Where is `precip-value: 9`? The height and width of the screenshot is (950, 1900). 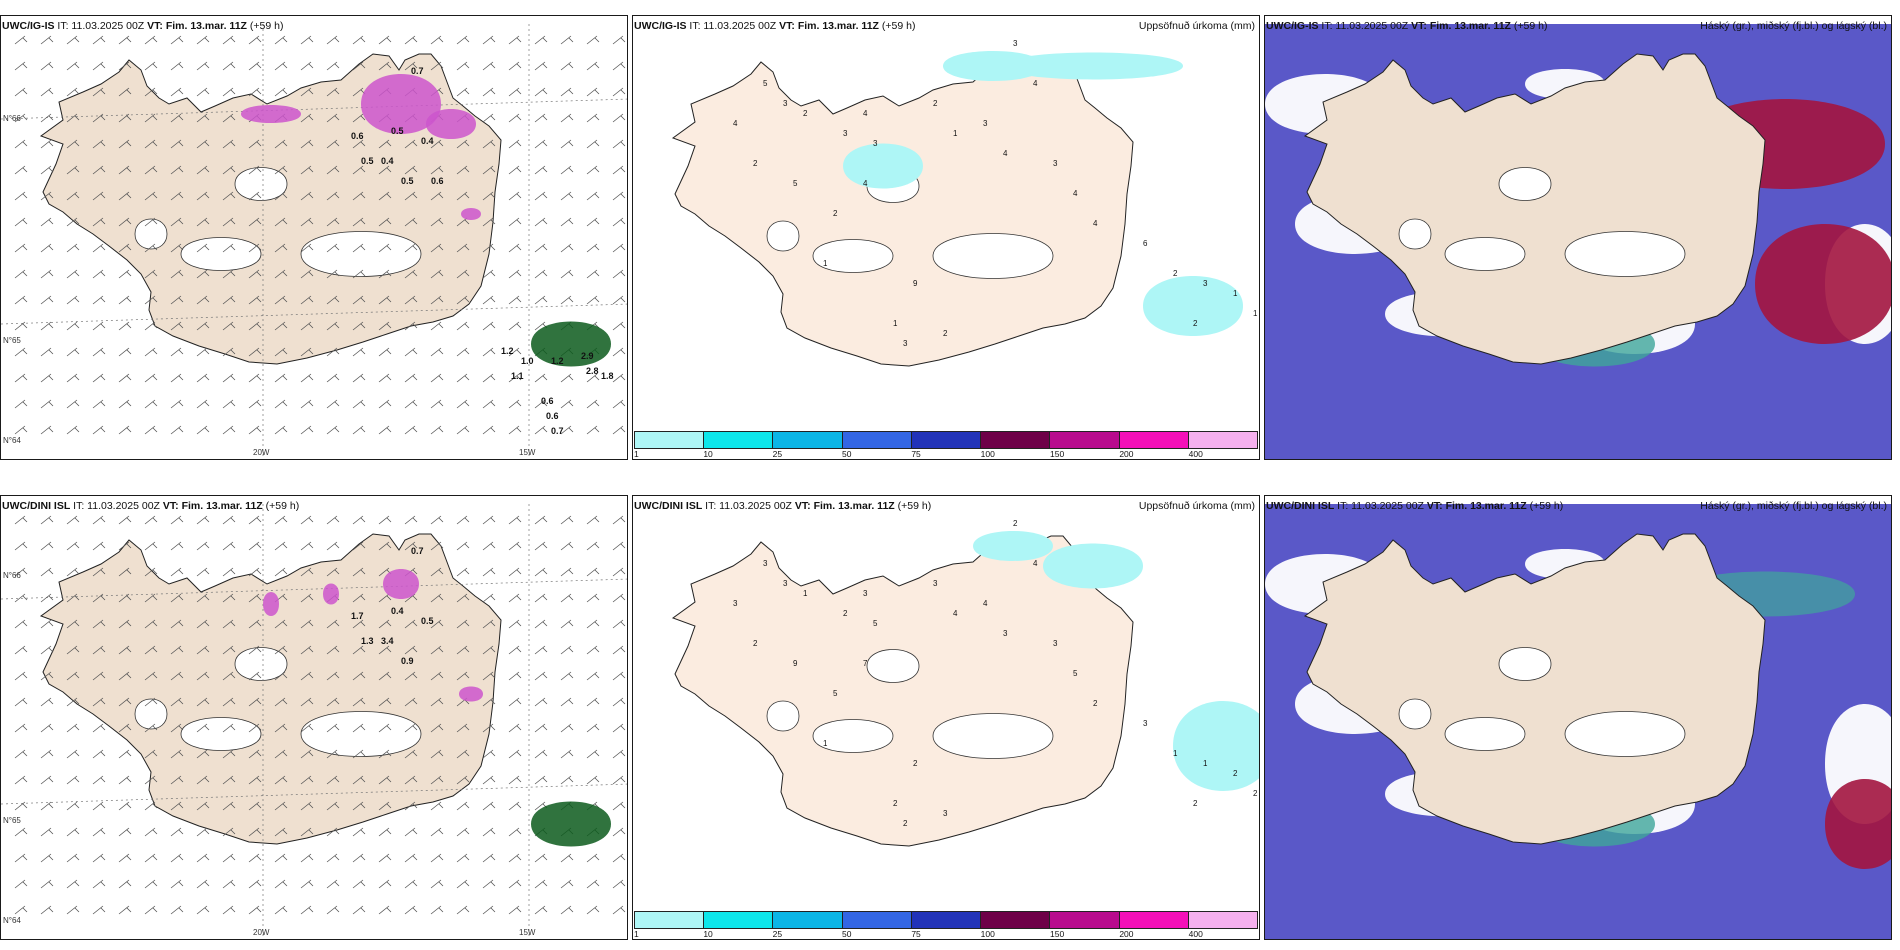 precip-value: 9 is located at coordinates (795, 663).